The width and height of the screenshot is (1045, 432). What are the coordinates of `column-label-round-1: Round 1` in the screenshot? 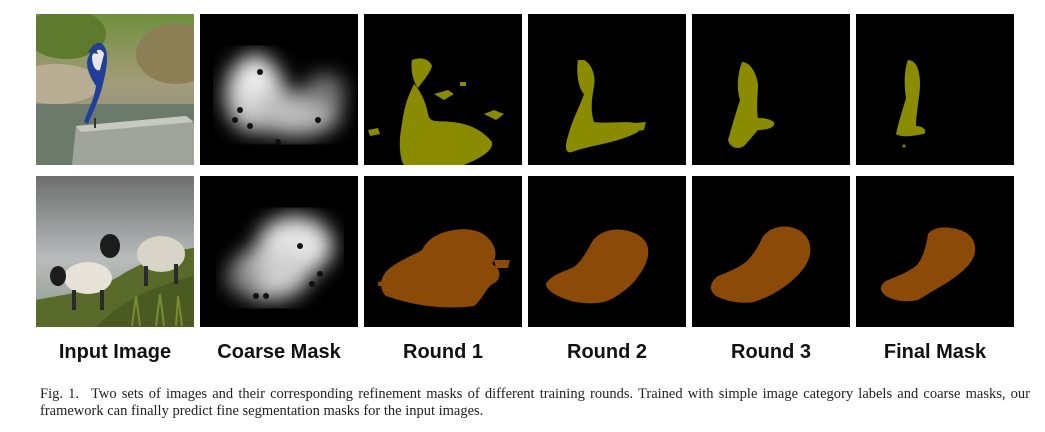 It's located at (443, 352).